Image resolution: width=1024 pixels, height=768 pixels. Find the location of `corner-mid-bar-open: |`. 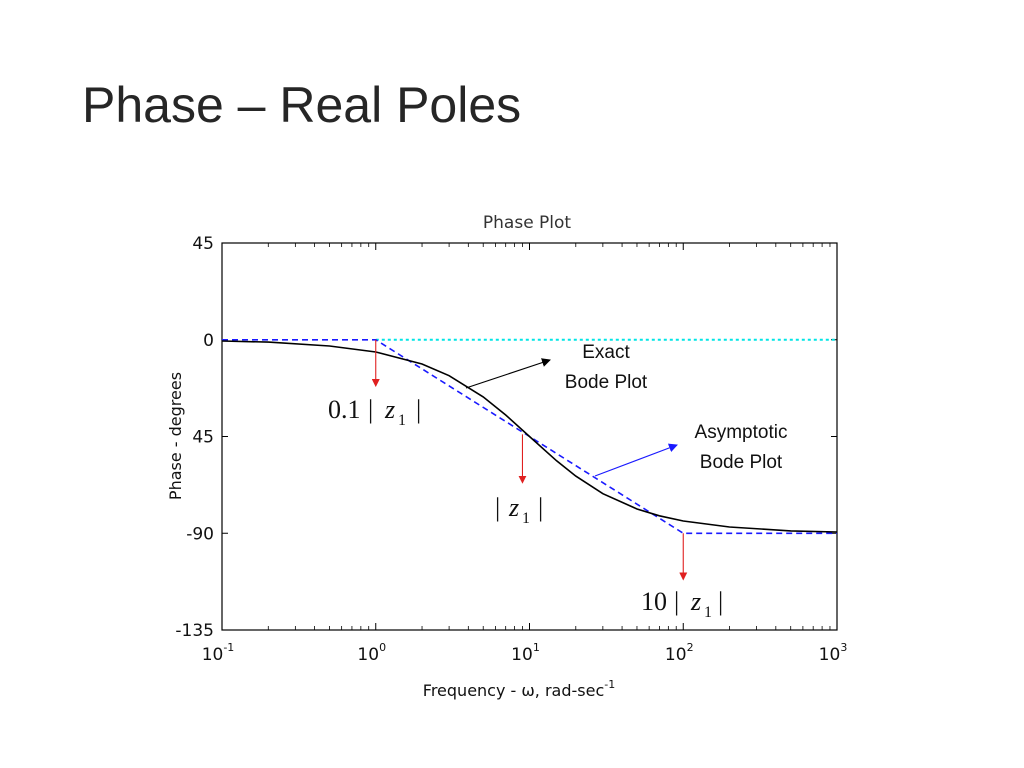

corner-mid-bar-open: | is located at coordinates (497, 507).